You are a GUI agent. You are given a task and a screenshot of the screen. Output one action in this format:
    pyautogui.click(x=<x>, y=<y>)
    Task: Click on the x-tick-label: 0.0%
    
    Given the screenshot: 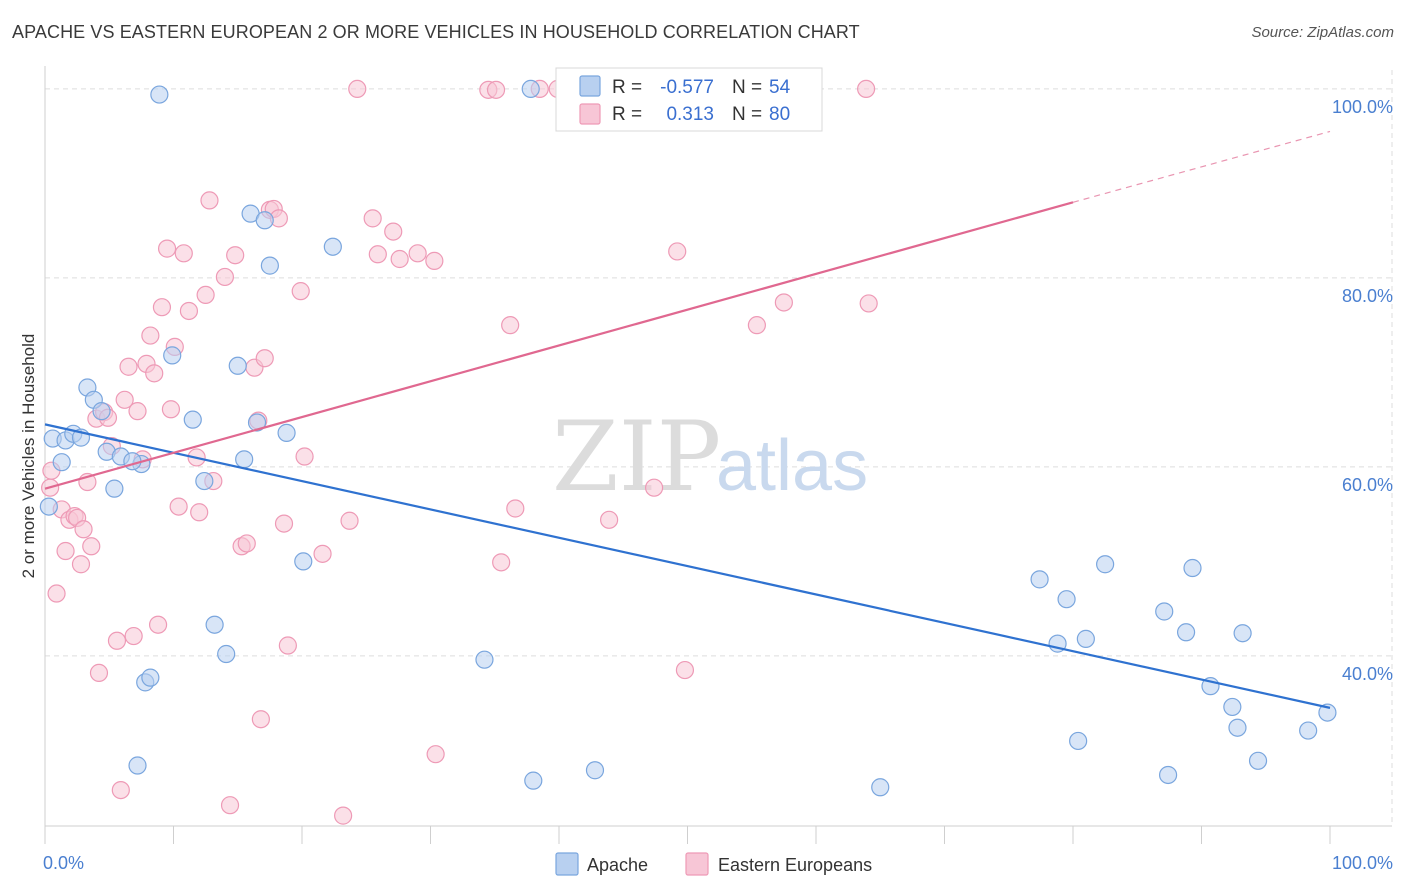 What is the action you would take?
    pyautogui.click(x=63, y=863)
    